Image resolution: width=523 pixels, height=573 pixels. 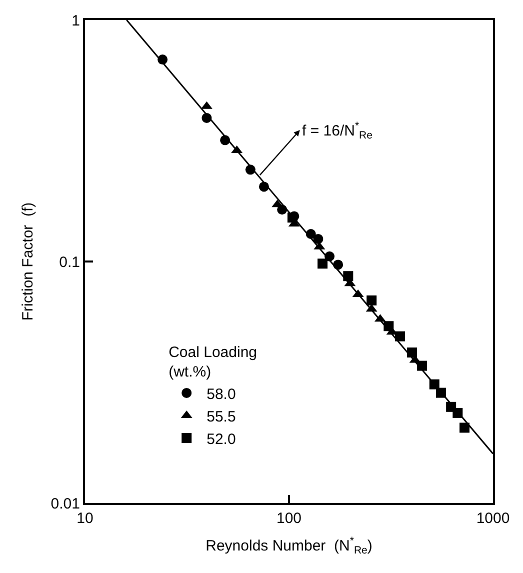 What do you see at coordinates (69, 262) in the screenshot?
I see `y-tick-label: 0.1` at bounding box center [69, 262].